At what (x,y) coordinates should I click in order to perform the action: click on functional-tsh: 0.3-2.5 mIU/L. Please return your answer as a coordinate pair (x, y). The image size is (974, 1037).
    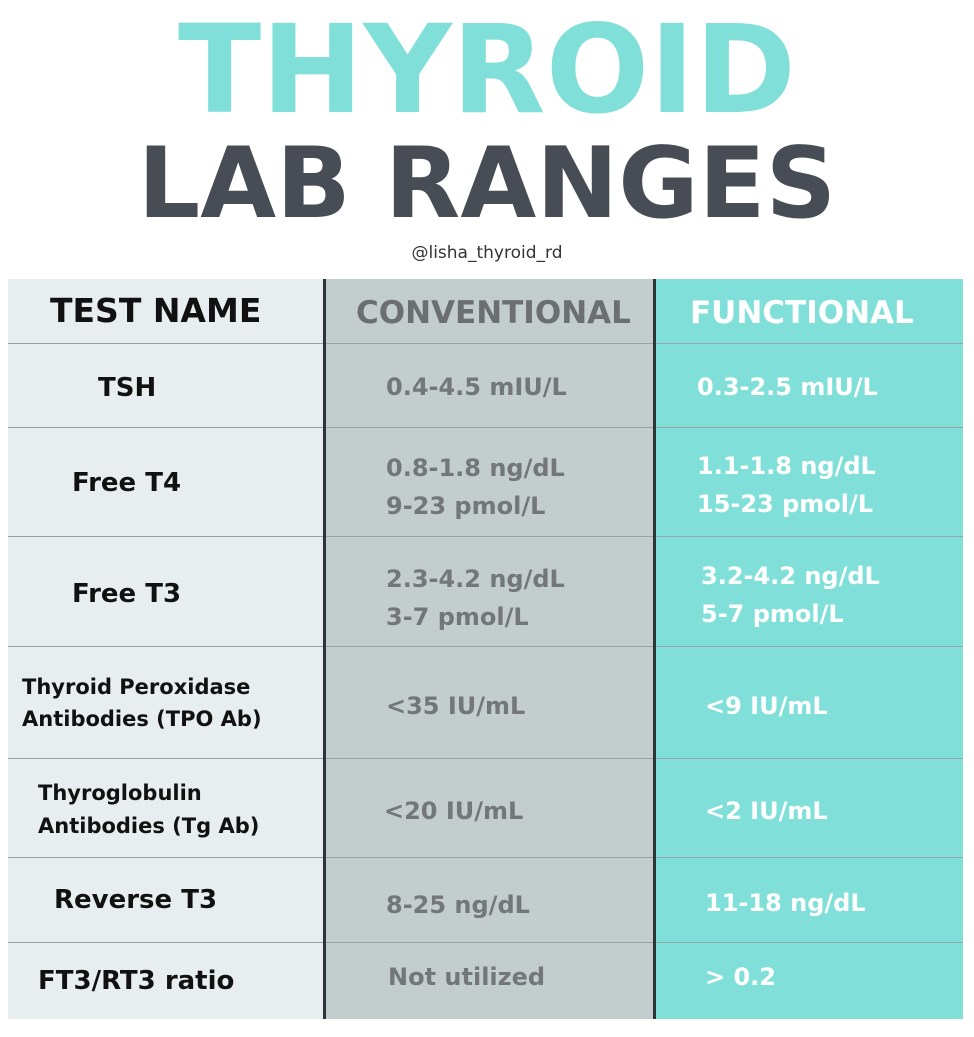
    Looking at the image, I should click on (787, 387).